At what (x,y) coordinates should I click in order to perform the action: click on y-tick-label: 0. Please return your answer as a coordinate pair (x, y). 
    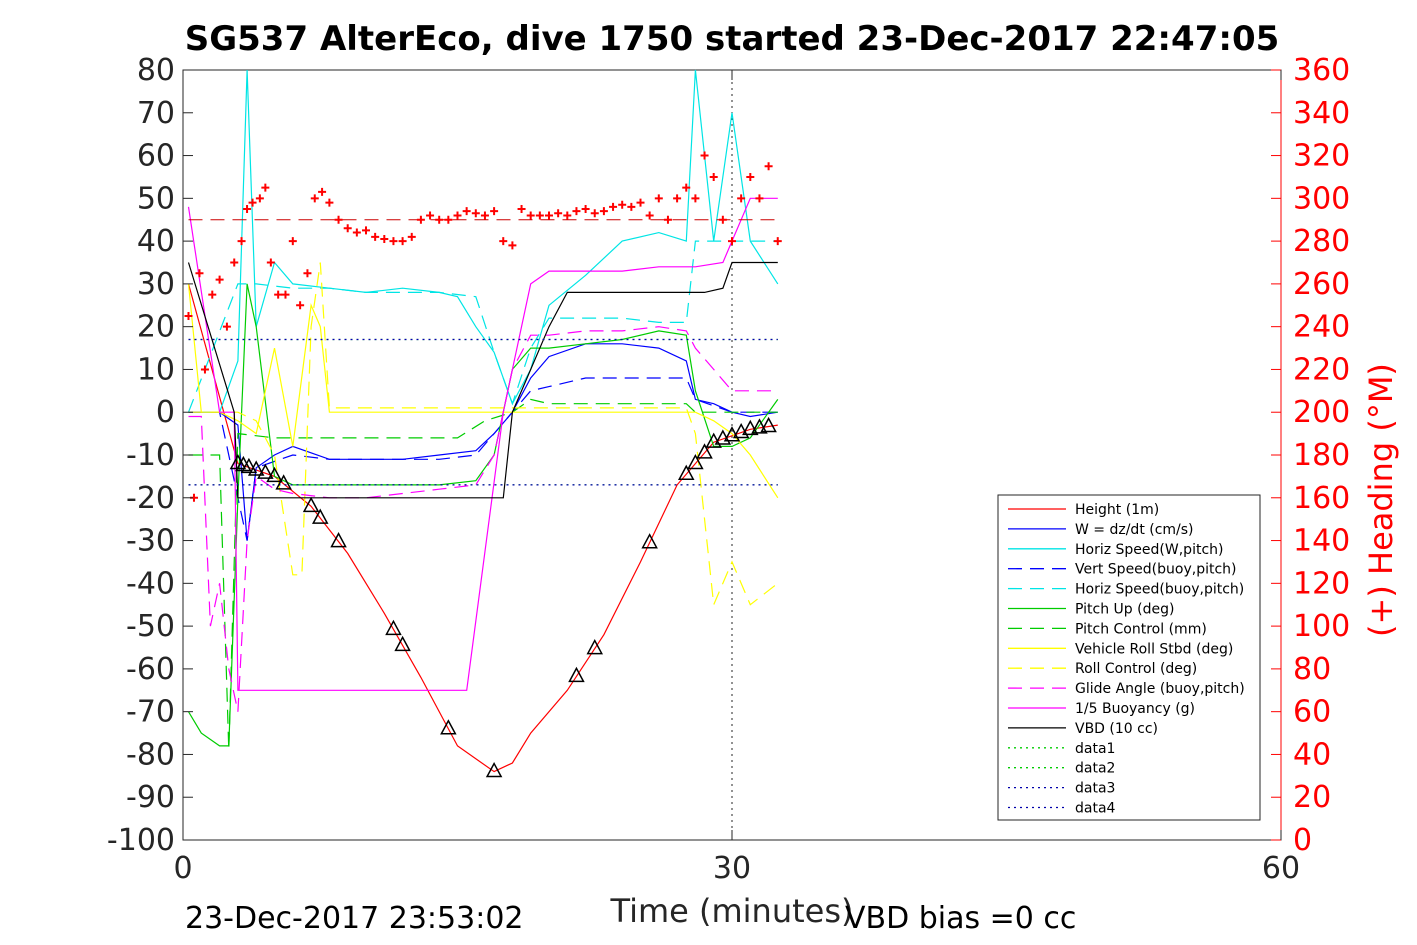
    Looking at the image, I should click on (165, 412).